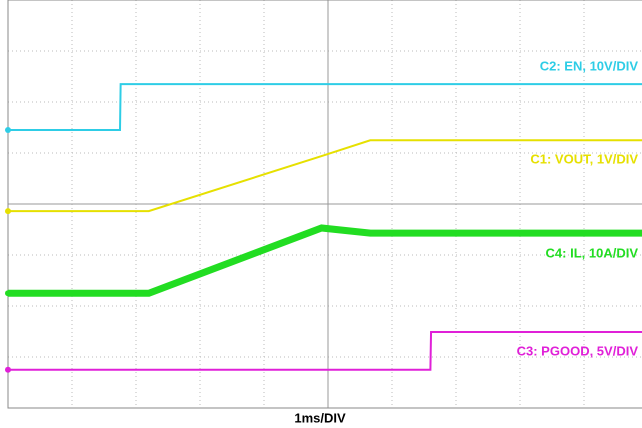 The width and height of the screenshot is (642, 428). Describe the element at coordinates (578, 350) in the screenshot. I see `series-label: C3: PGOOD, 5V/DIV` at that location.